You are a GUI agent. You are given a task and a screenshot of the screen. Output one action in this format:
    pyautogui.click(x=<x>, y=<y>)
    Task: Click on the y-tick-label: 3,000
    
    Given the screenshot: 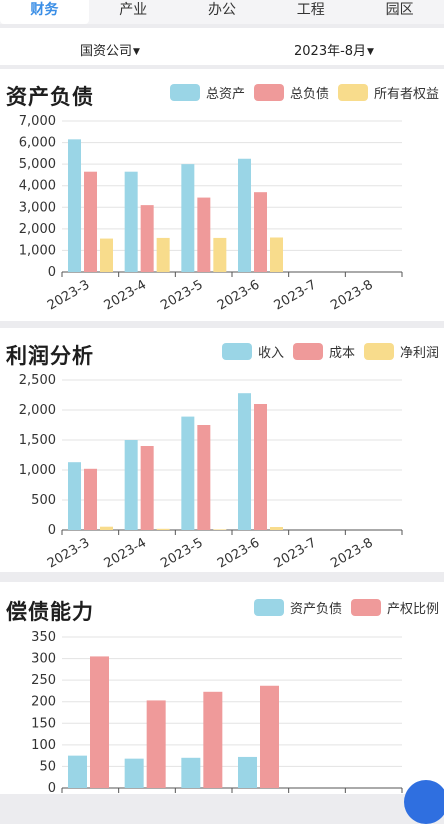 What is the action you would take?
    pyautogui.click(x=37, y=207)
    